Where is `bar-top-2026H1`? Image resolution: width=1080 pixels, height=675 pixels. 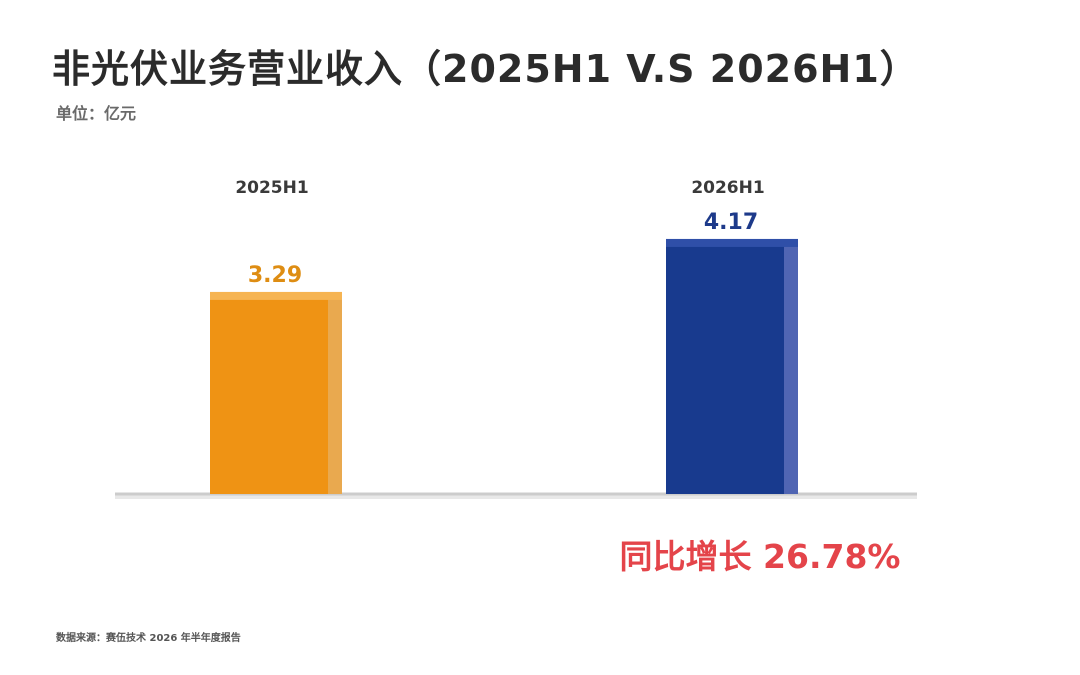
bar-top-2026H1 is located at coordinates (732, 242).